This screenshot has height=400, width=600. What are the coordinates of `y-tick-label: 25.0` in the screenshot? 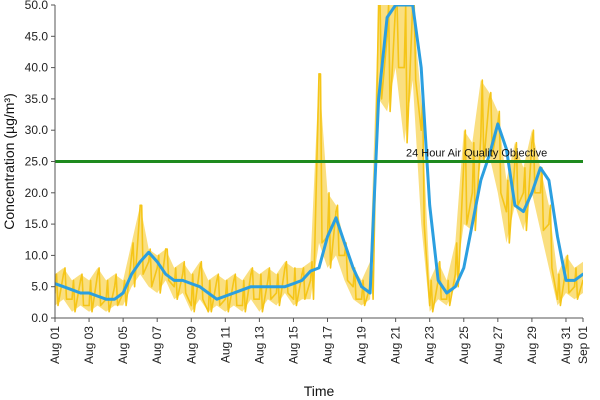 It's located at (37, 162).